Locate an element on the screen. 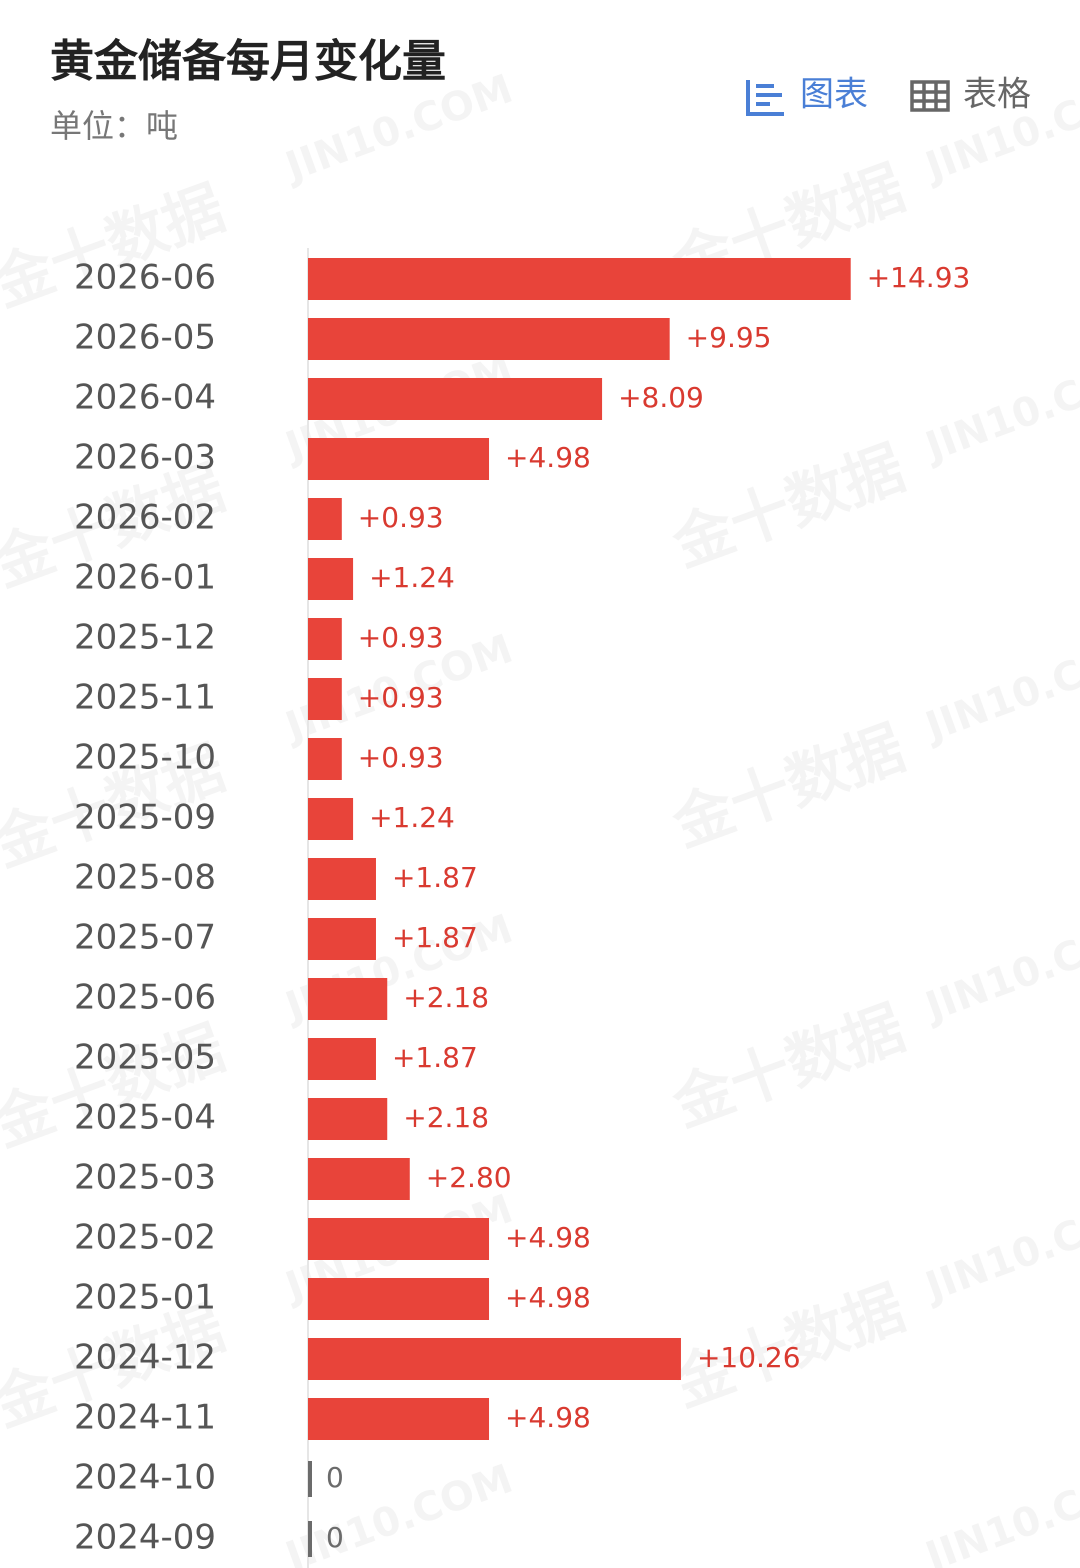 Image resolution: width=1080 pixels, height=1568 pixels. table-tab: 表格 is located at coordinates (970, 95).